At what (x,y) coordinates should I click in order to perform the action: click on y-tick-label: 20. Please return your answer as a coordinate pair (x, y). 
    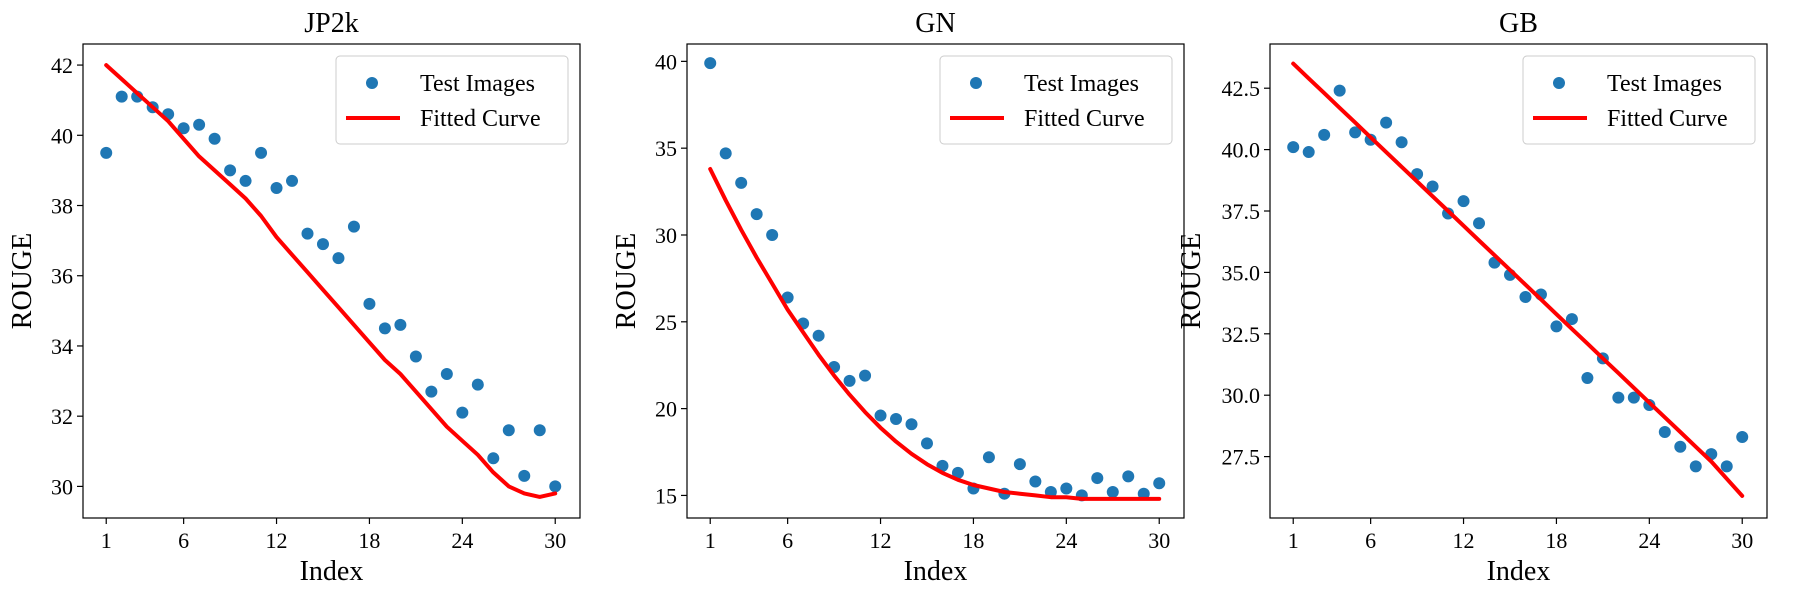
    Looking at the image, I should click on (666, 409).